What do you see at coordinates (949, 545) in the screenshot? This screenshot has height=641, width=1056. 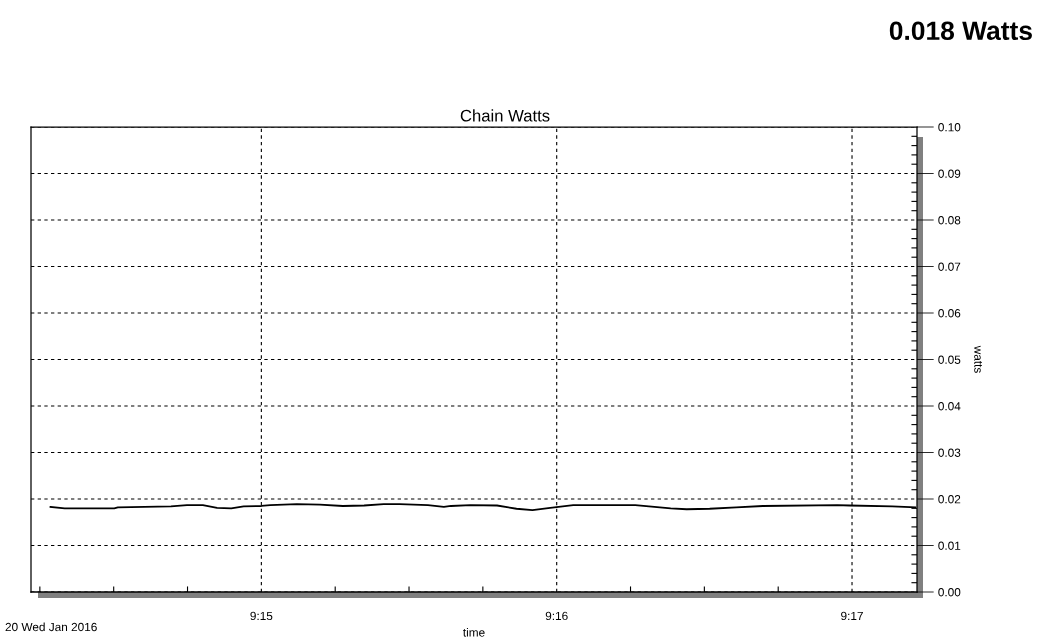 I see `y-tick-label: 0.01` at bounding box center [949, 545].